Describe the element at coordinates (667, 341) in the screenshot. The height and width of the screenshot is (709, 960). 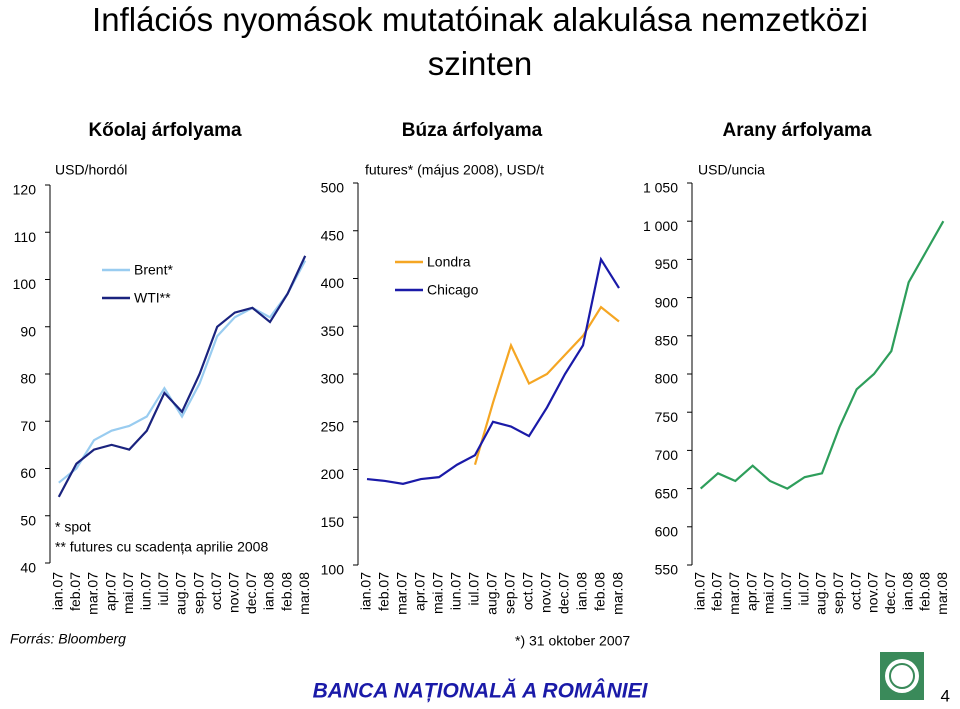
I see `y-tick-label: 850` at that location.